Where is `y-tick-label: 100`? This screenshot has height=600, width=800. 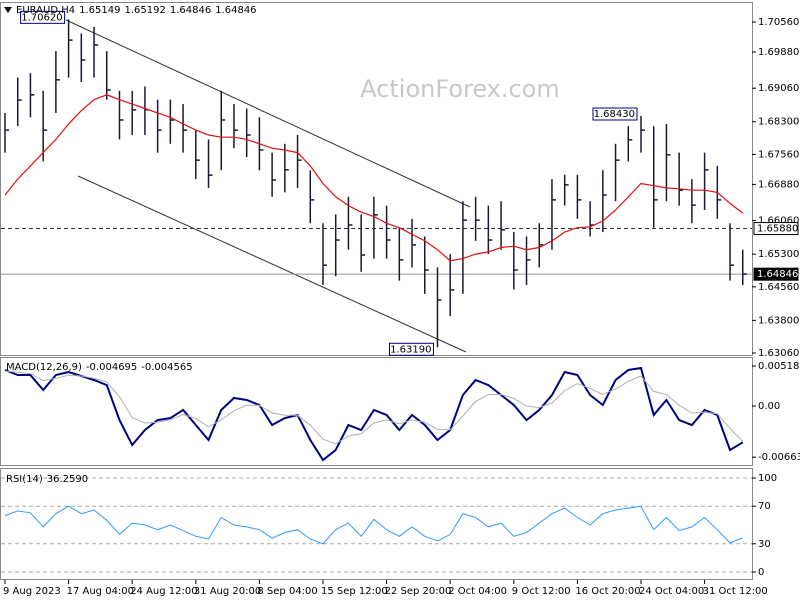
y-tick-label: 100 is located at coordinates (767, 478).